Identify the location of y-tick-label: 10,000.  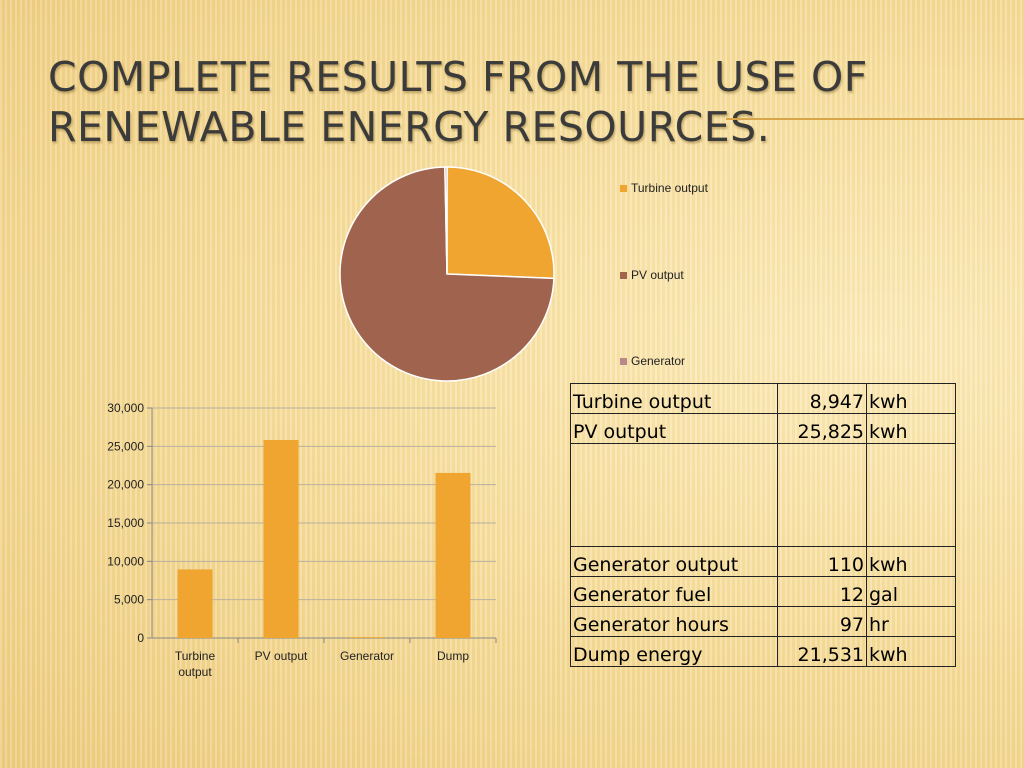
(125, 561).